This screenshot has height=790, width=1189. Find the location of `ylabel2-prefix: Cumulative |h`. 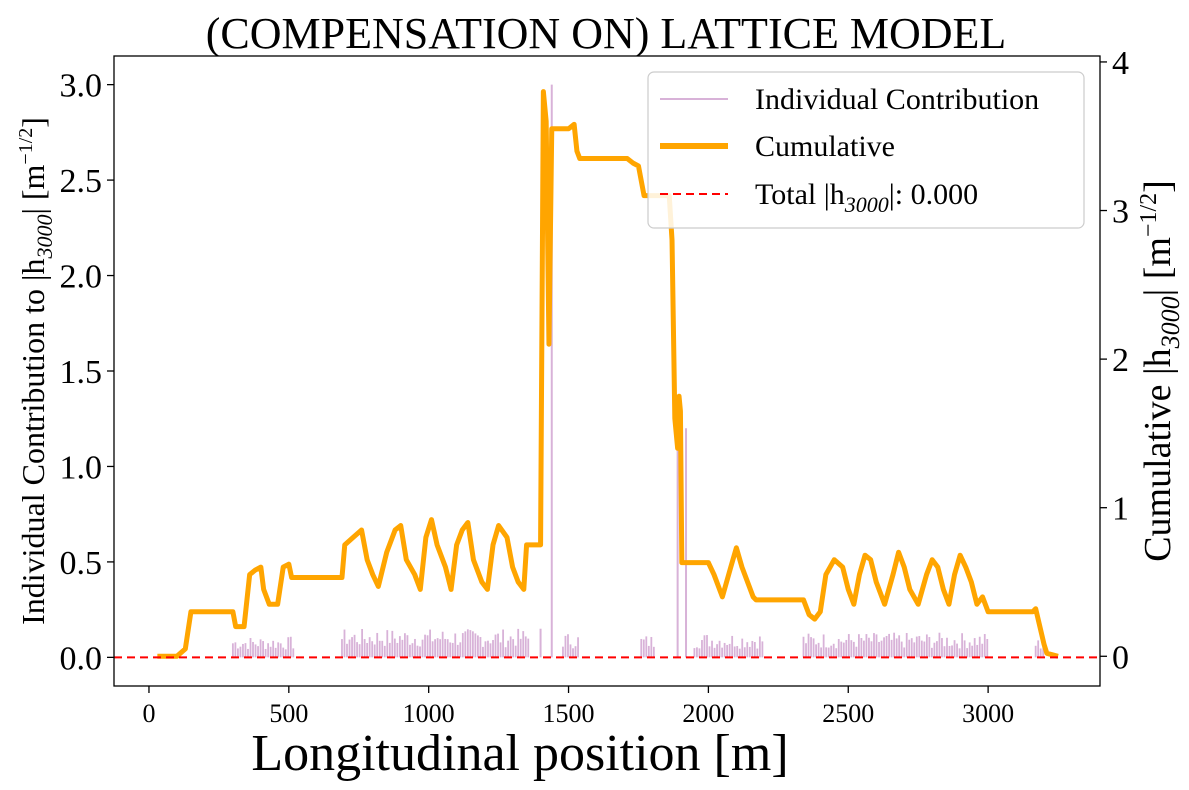

ylabel2-prefix: Cumulative |h is located at coordinates (1158, 454).